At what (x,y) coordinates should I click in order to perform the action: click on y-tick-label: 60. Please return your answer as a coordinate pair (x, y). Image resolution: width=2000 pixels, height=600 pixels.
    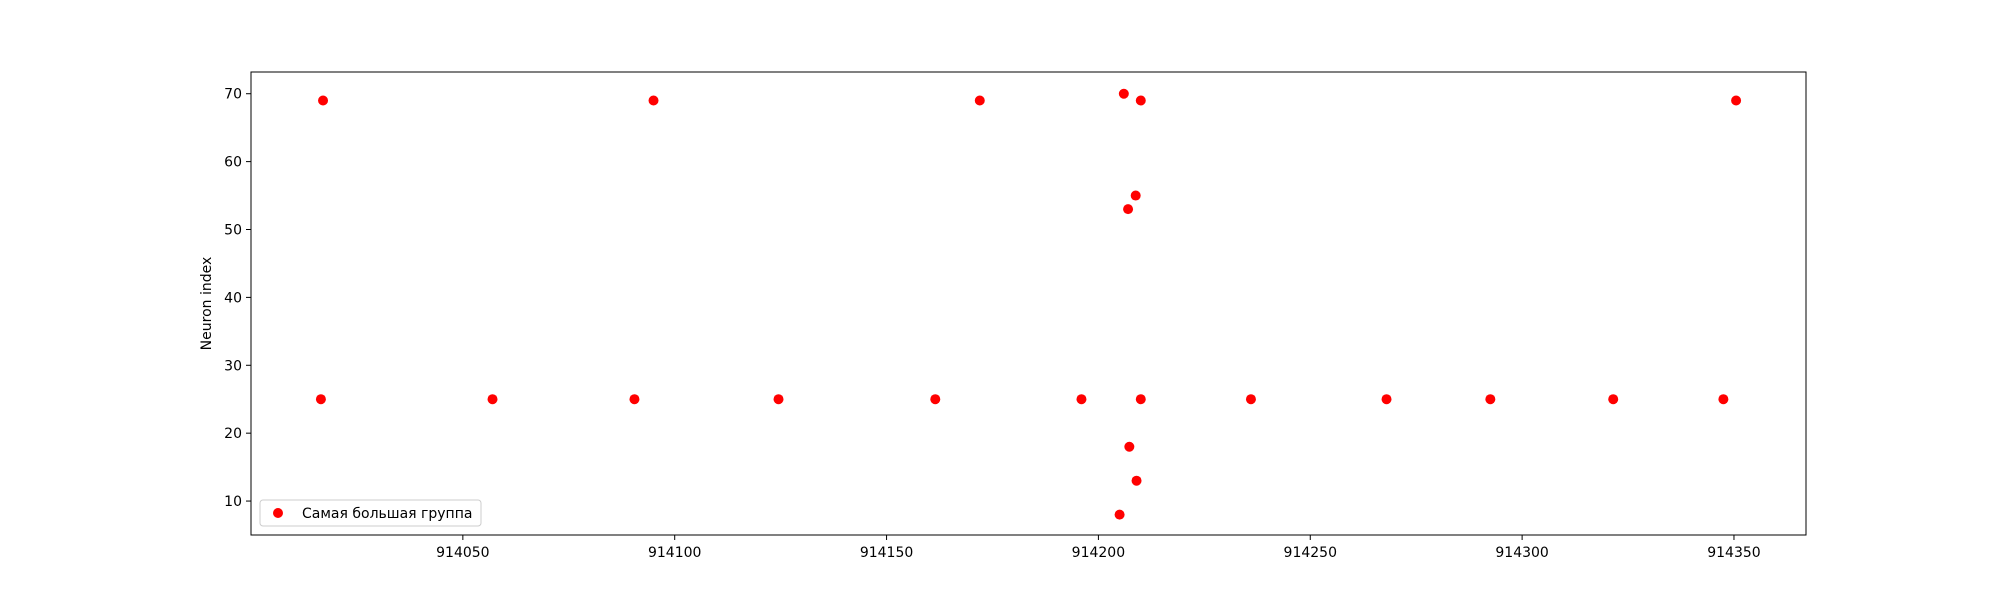
    Looking at the image, I should click on (233, 163).